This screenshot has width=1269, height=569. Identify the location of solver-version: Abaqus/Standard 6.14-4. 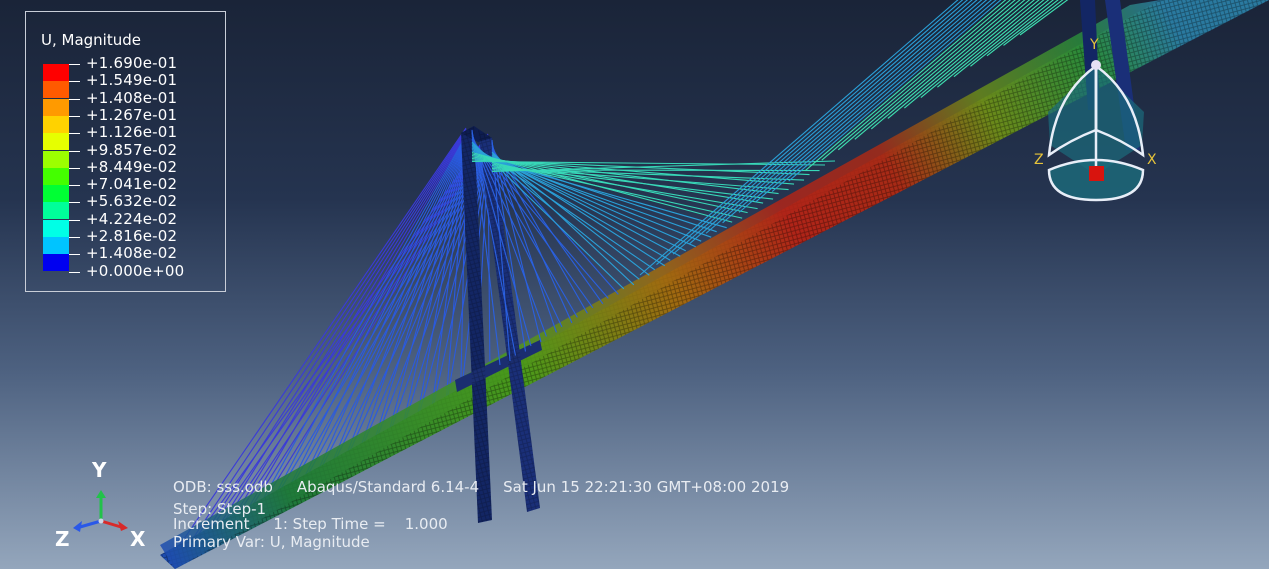
(388, 487).